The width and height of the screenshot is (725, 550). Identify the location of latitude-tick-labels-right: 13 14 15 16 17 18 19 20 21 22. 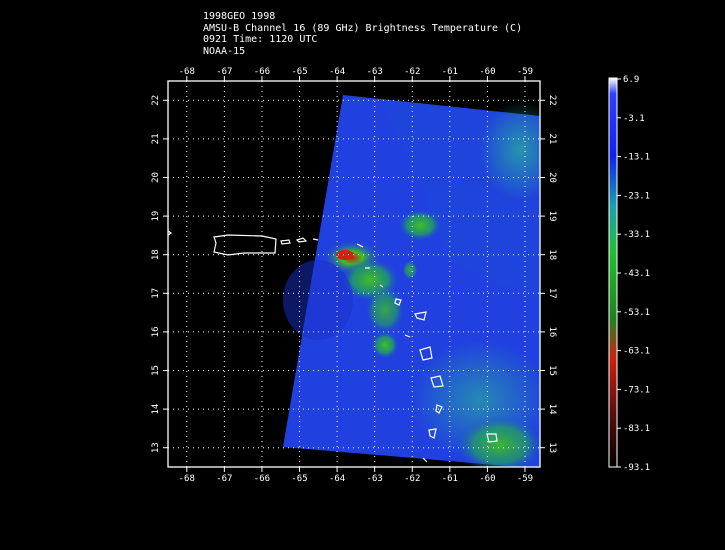
(552, 274).